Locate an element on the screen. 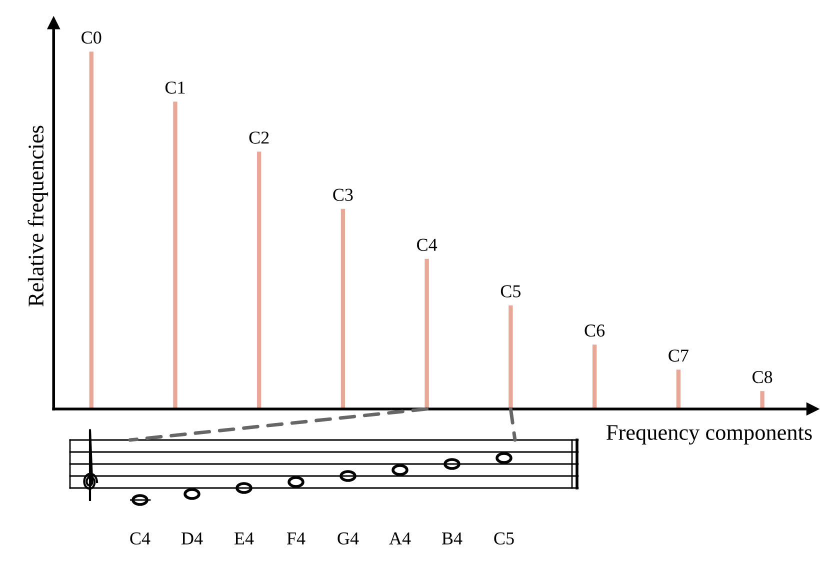 This screenshot has width=825, height=576. text: E4 is located at coordinates (244, 538).